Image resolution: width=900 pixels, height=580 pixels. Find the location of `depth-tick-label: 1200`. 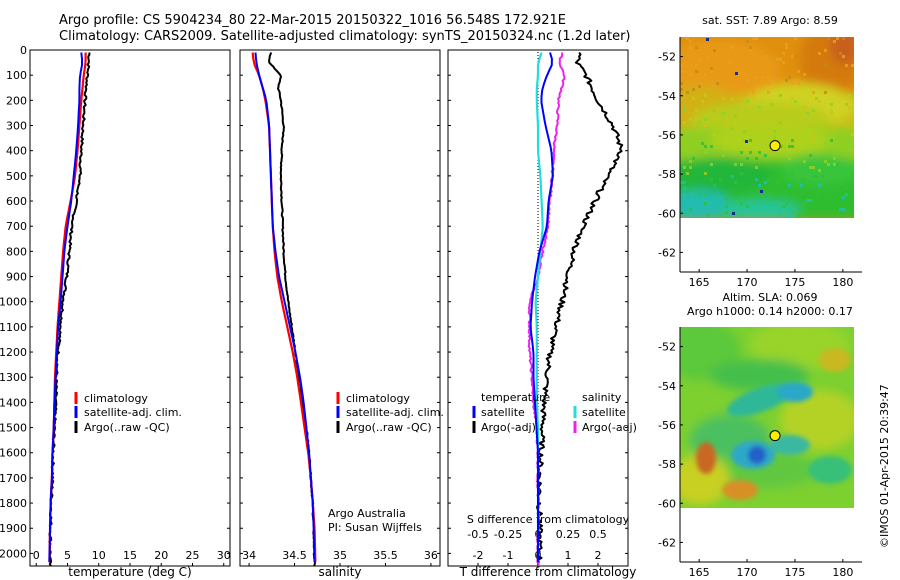

depth-tick-label: 1200 is located at coordinates (13, 352).